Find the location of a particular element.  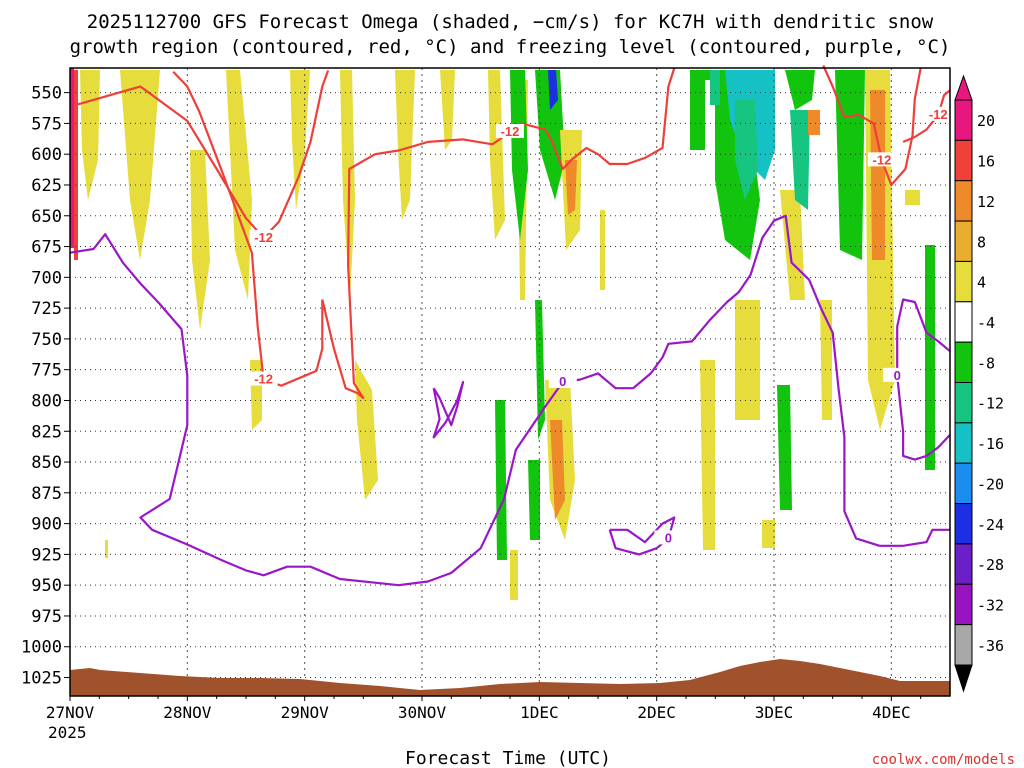

y-tick-label: 925 is located at coordinates (46, 555).